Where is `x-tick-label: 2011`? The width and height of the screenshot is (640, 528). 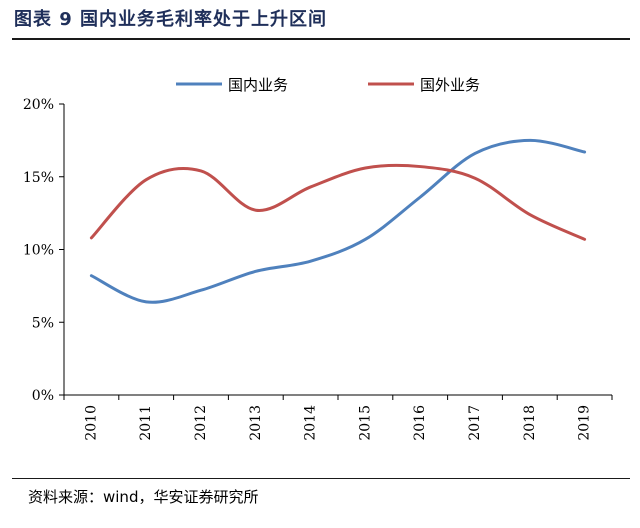 x-tick-label: 2011 is located at coordinates (146, 423).